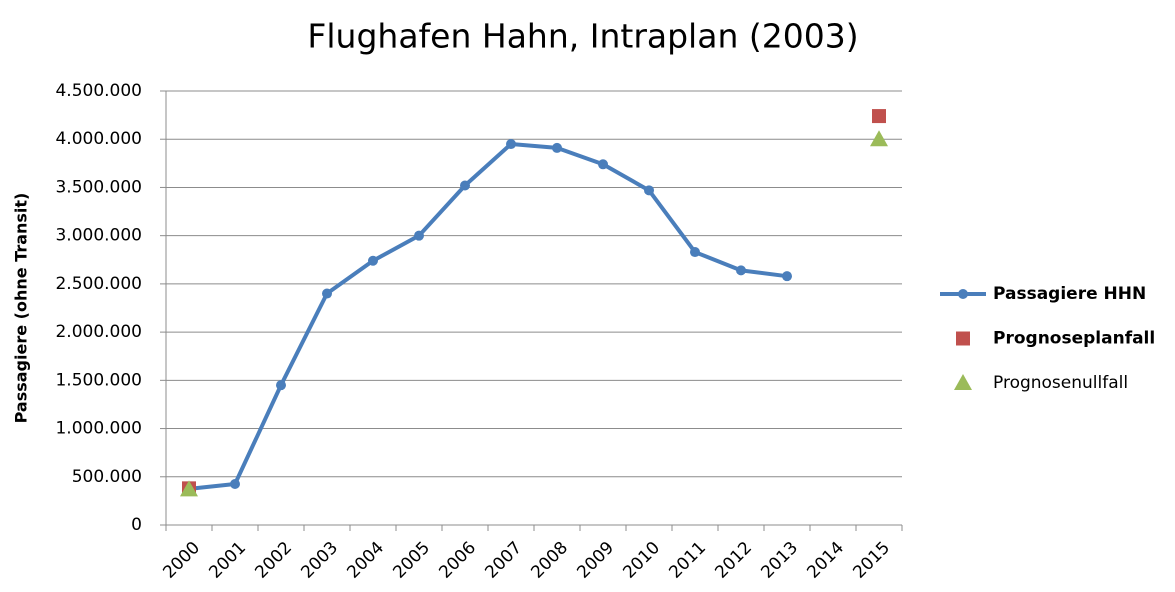 This screenshot has width=1175, height=592. Describe the element at coordinates (825, 560) in the screenshot. I see `x-tick-label: 2014` at that location.